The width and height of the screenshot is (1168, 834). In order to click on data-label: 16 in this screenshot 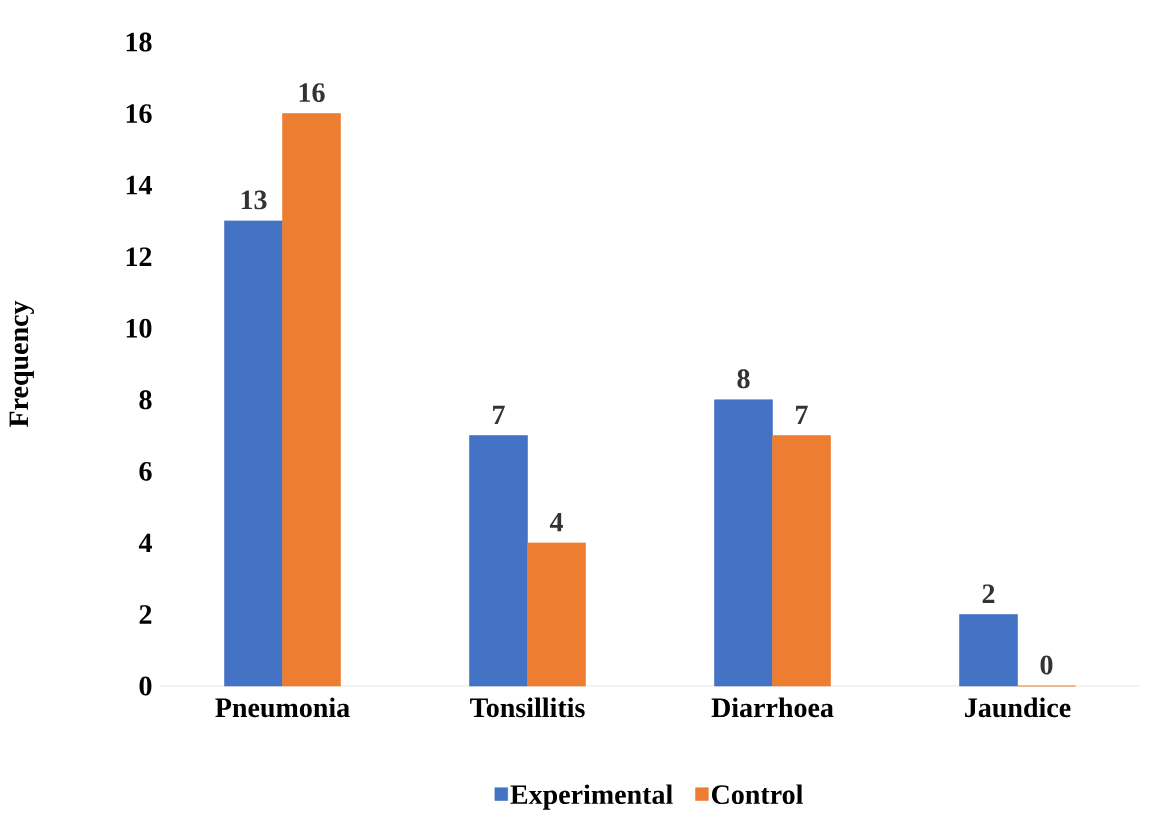, I will do `click(312, 93)`.